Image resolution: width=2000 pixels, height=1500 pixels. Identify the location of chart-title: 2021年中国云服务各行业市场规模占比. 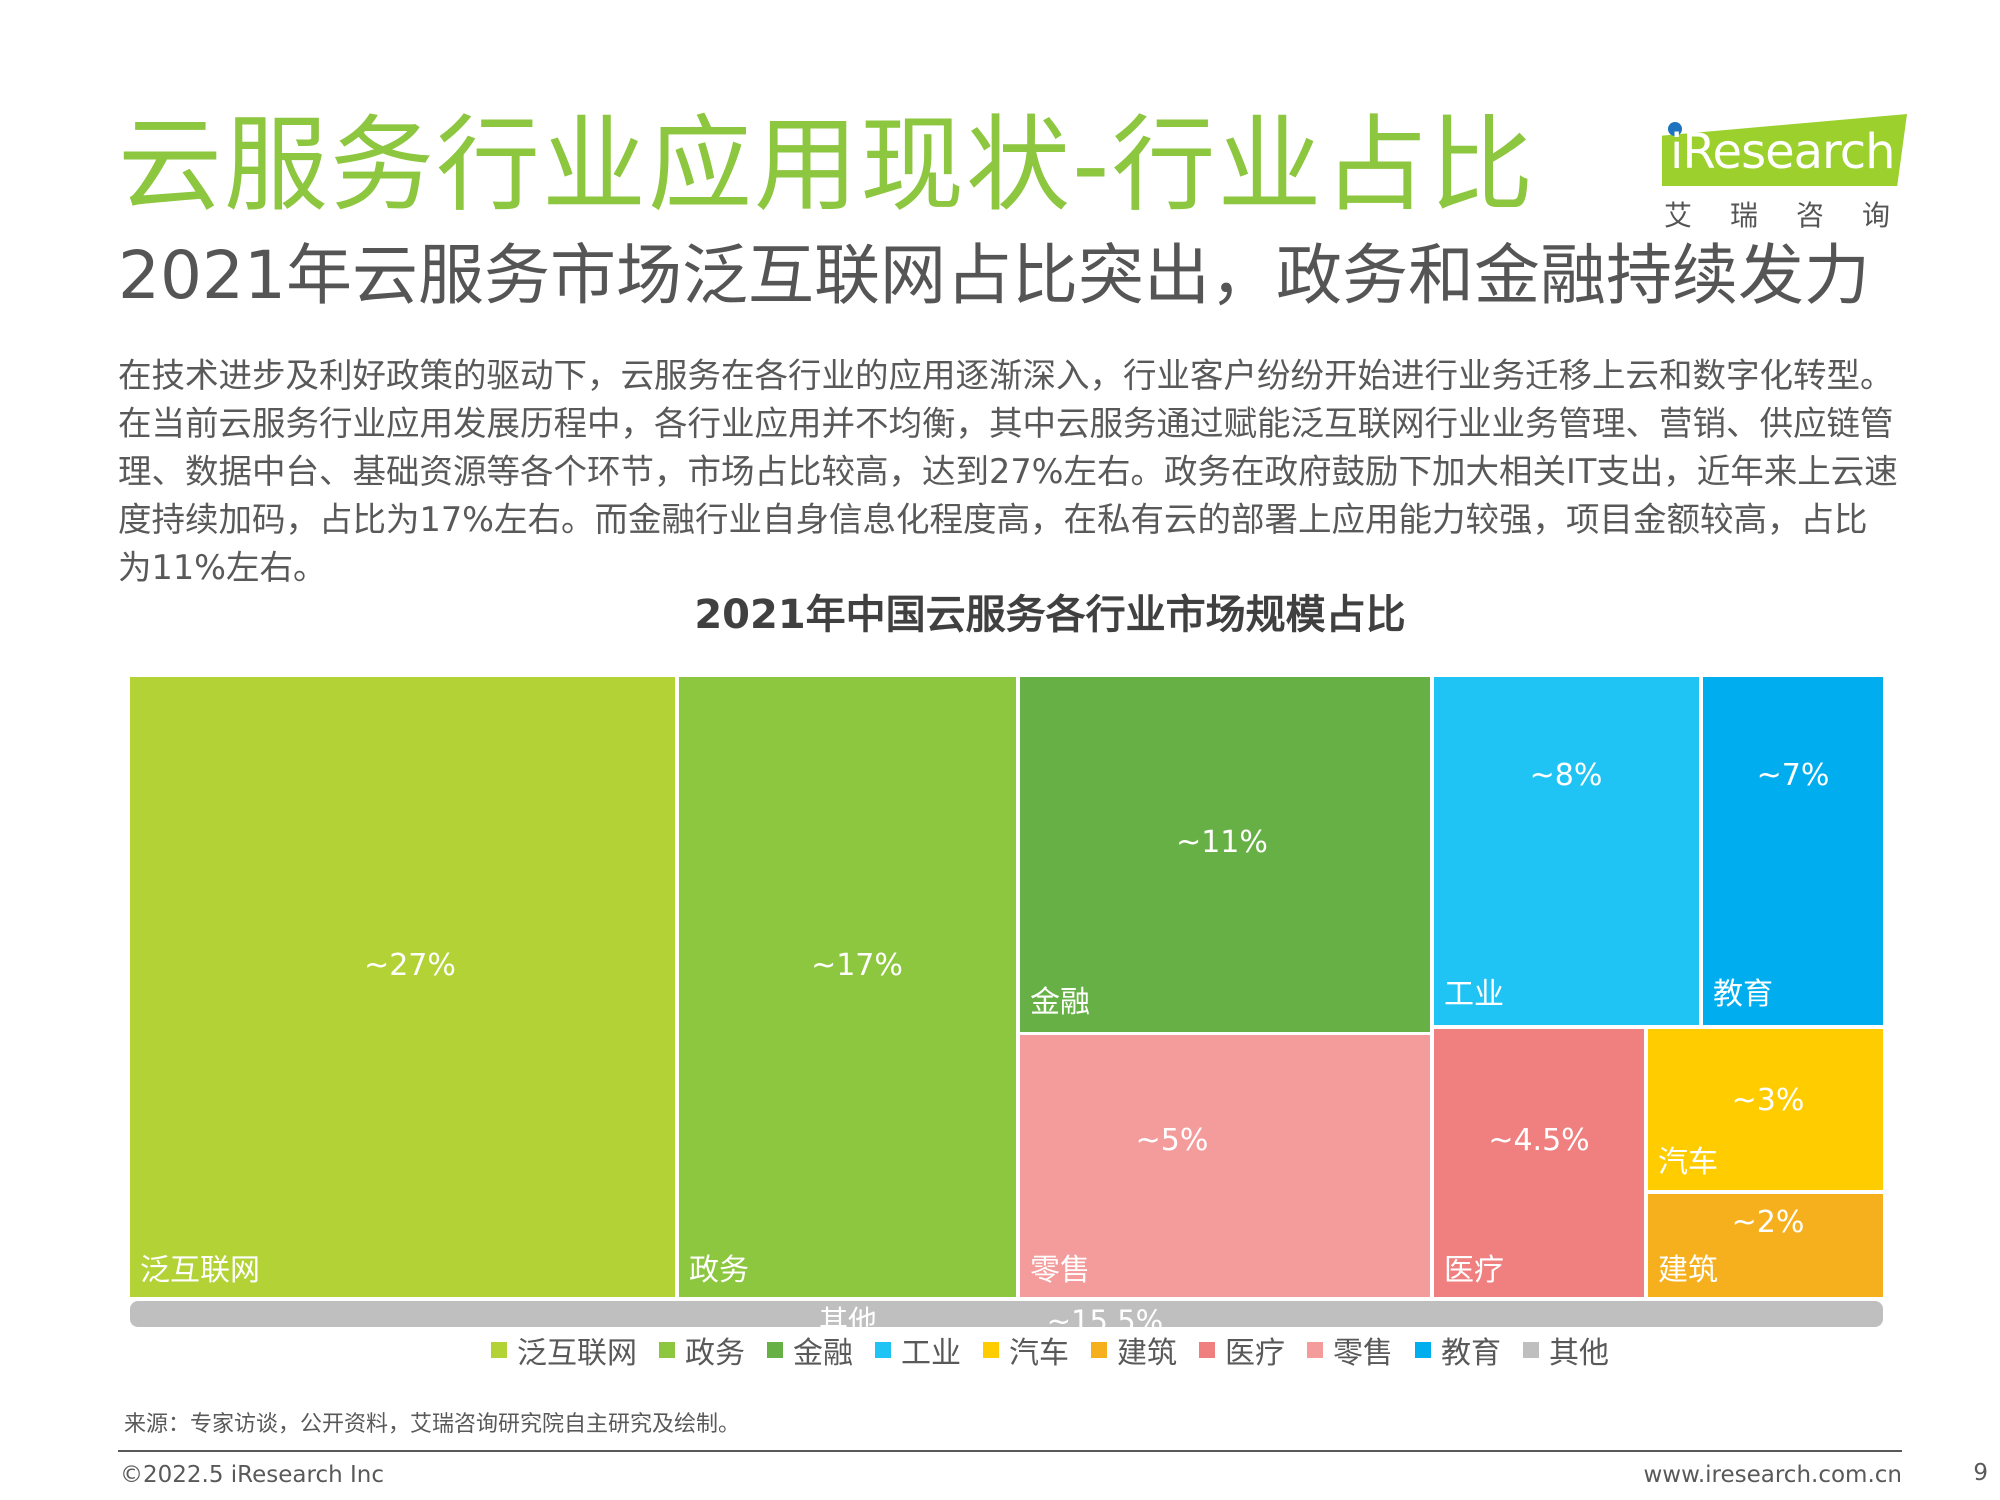
(1050, 615).